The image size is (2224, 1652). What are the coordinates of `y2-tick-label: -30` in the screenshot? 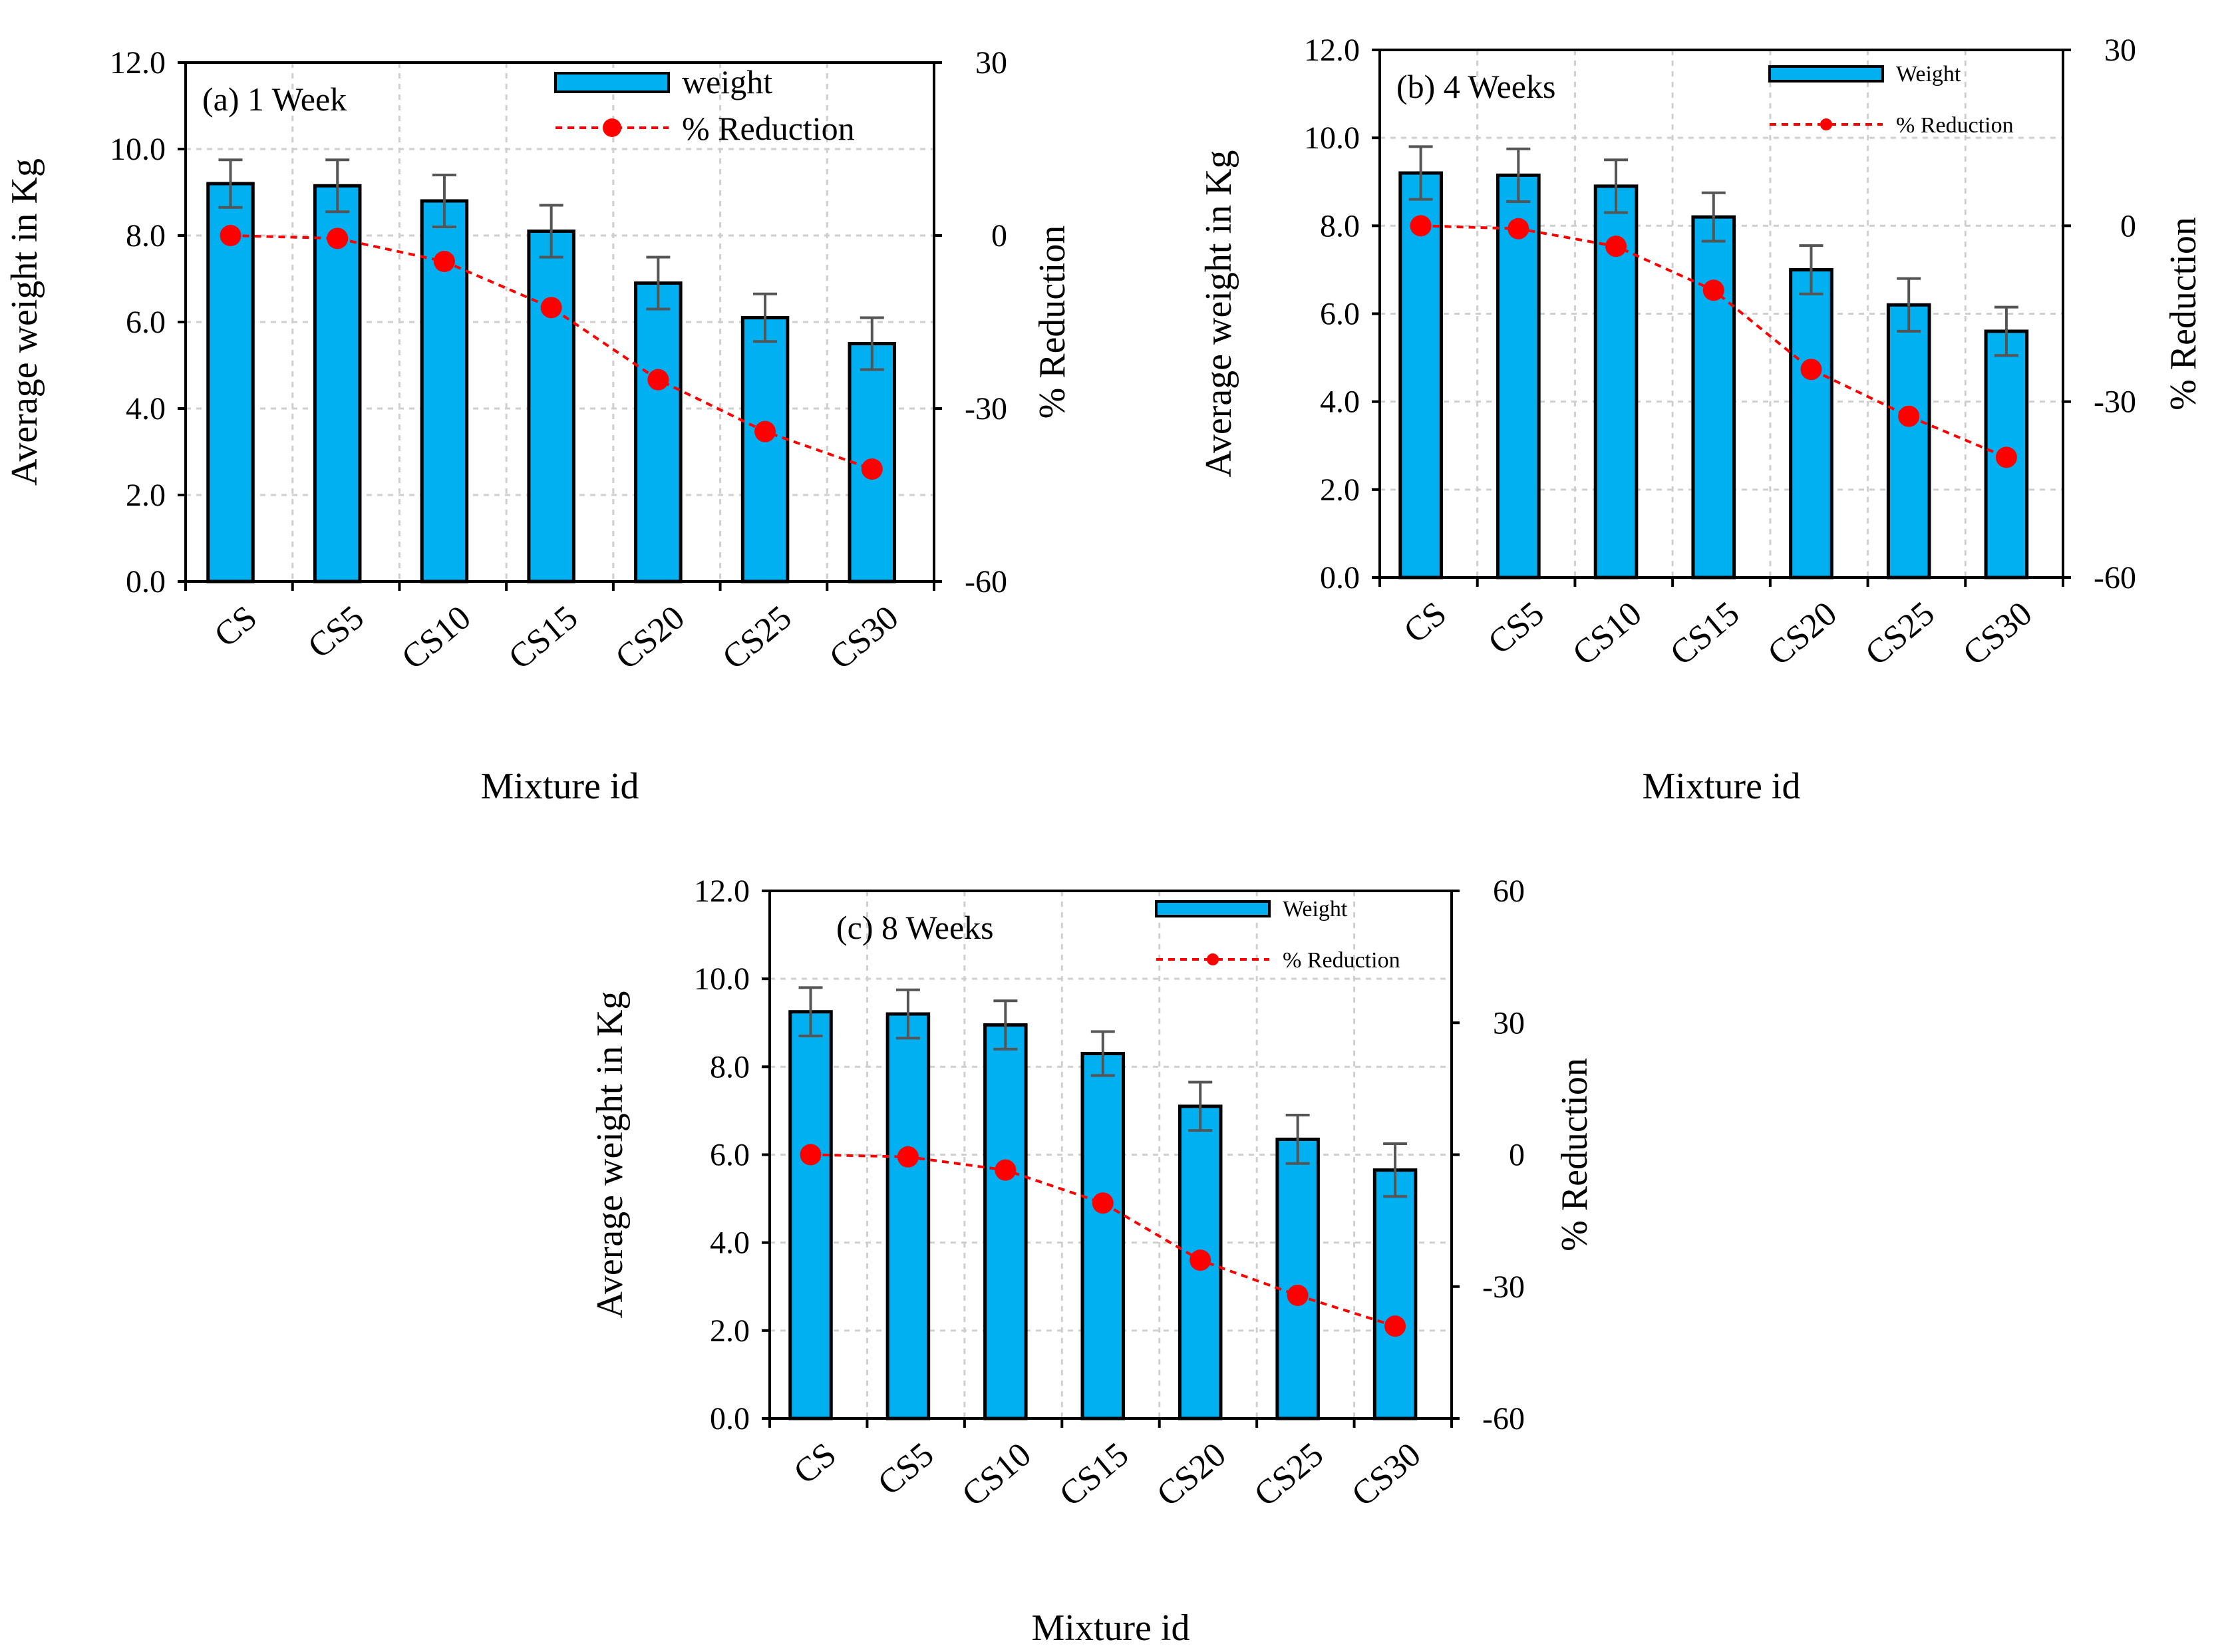 It's located at (986, 409).